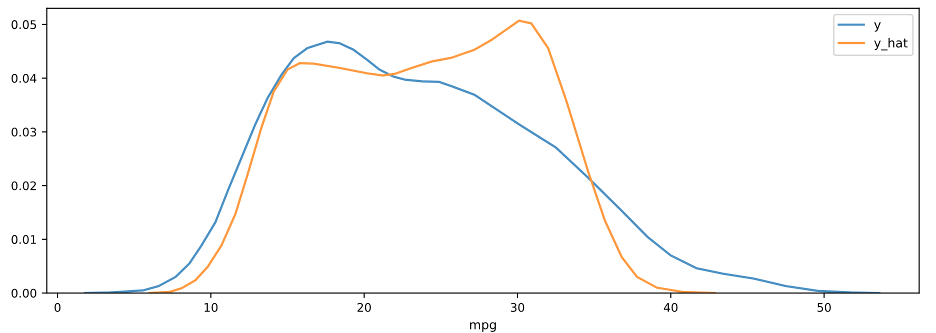  What do you see at coordinates (877, 27) in the screenshot?
I see `legend-label: y` at bounding box center [877, 27].